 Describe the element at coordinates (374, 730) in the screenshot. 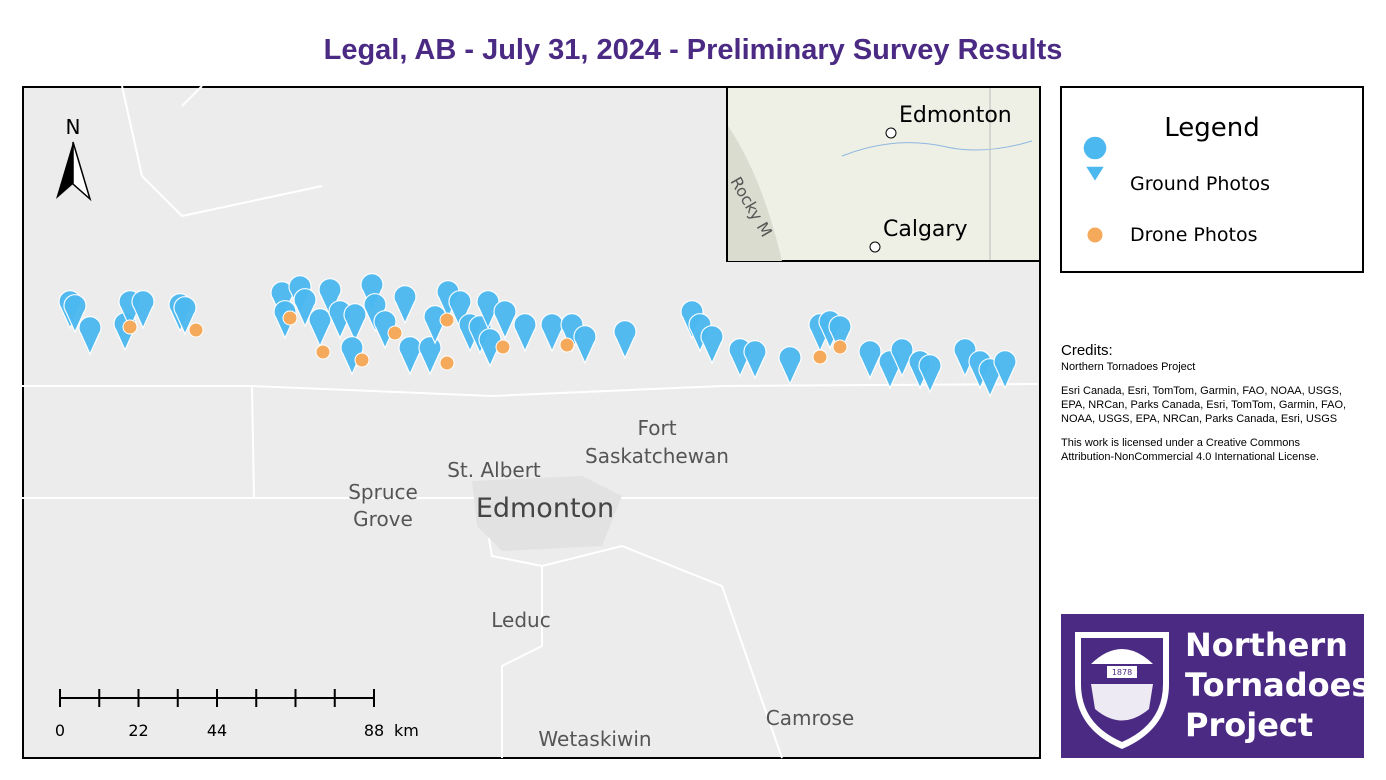

I see `scale-label: 88` at that location.